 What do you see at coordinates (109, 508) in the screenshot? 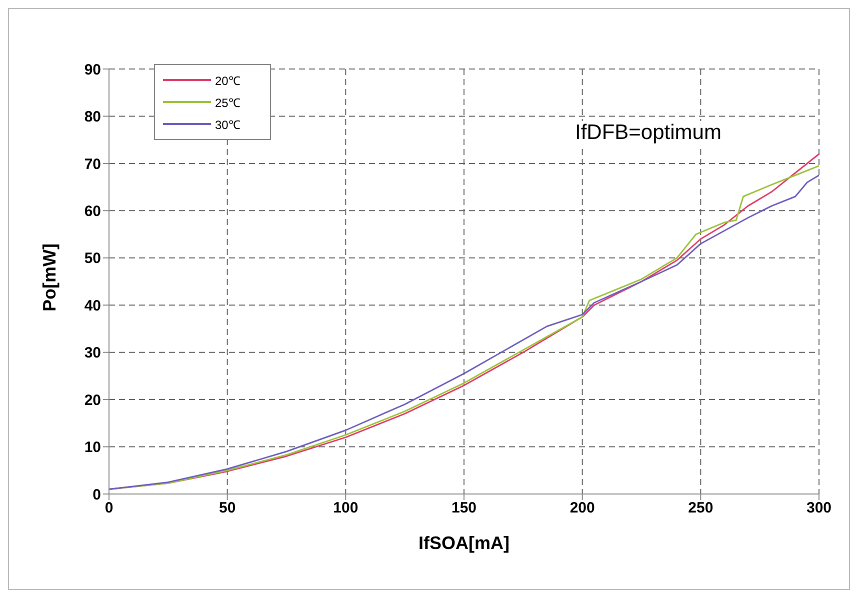
I see `x-tick-label: 0` at bounding box center [109, 508].